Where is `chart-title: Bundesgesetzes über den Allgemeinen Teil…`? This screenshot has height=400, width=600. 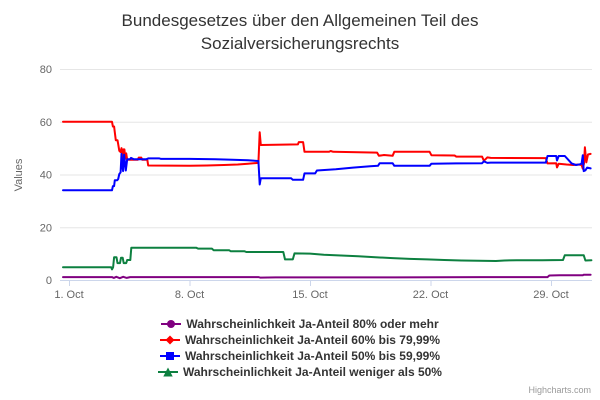 chart-title: Bundesgesetzes über den Allgemeinen Teil… is located at coordinates (300, 32).